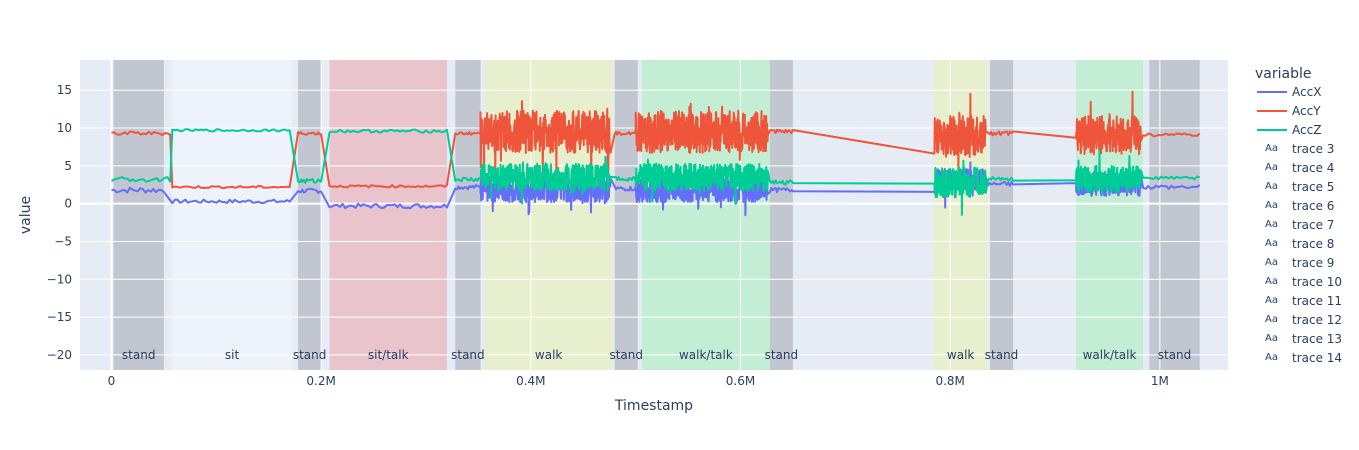 This screenshot has height=450, width=1359. I want to click on legend-title: variable, so click(1283, 74).